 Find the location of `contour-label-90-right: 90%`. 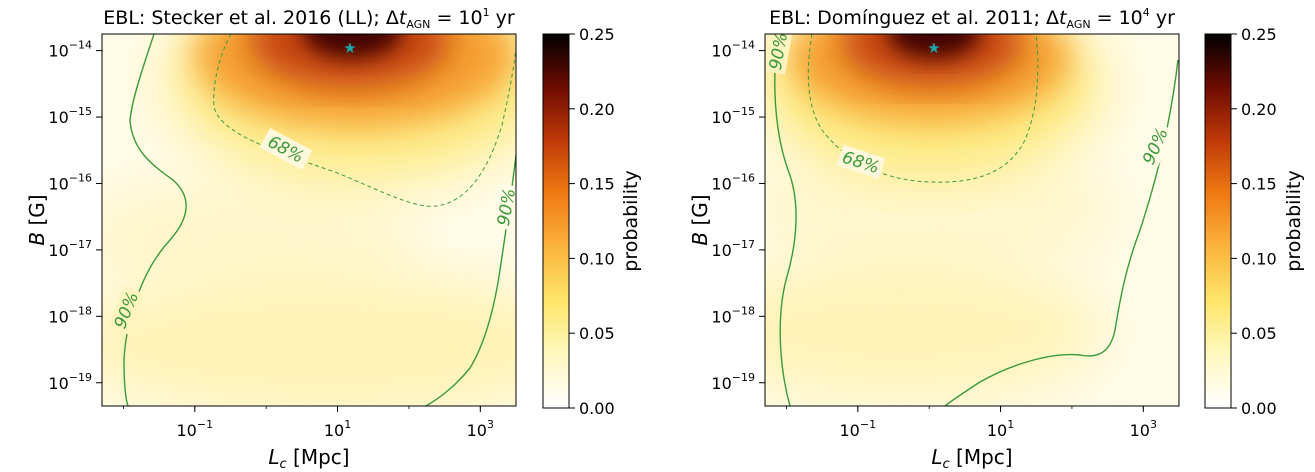

contour-label-90-right: 90% is located at coordinates (507, 207).